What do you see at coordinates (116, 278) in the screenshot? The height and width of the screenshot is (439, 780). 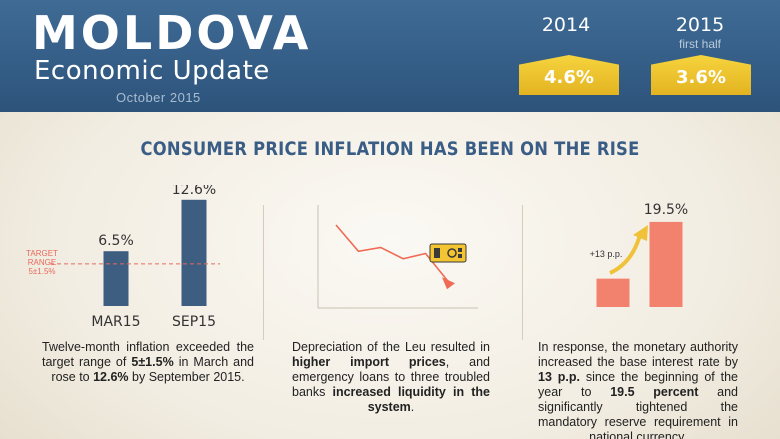 I see `bar-mar15` at bounding box center [116, 278].